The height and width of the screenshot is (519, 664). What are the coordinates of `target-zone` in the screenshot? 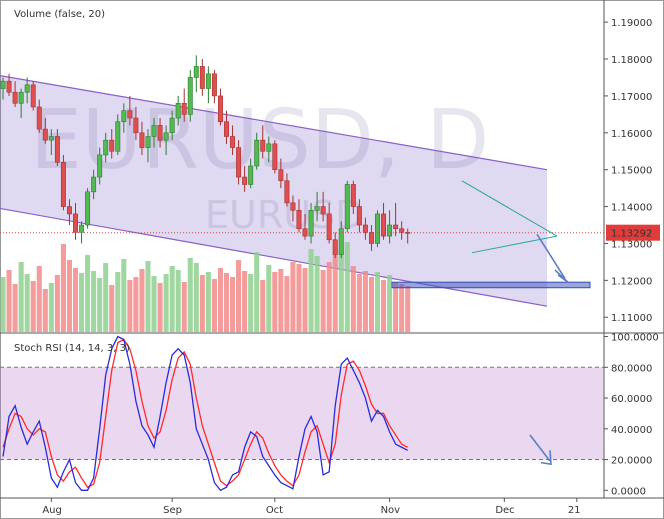 It's located at (491, 285).